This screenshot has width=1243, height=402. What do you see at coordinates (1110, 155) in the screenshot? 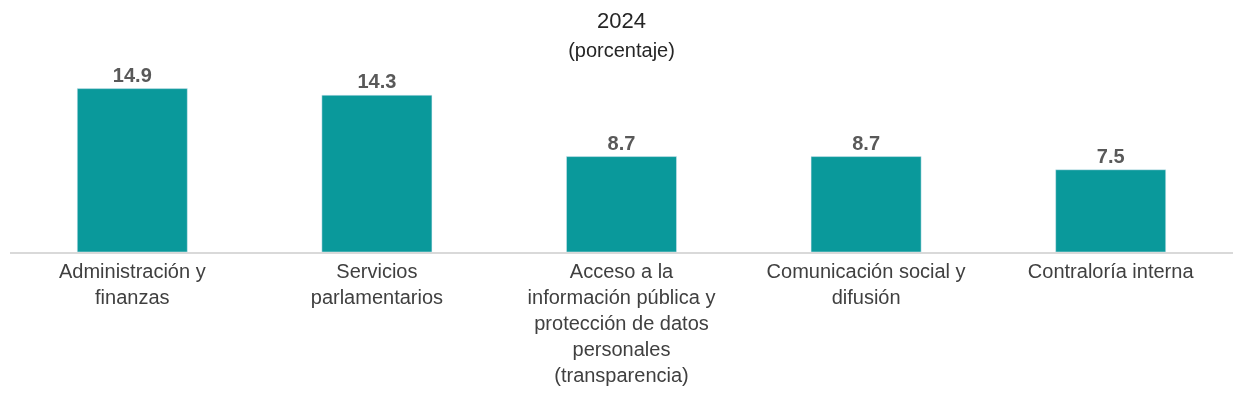
I see `data-label: 7.5` at bounding box center [1110, 155].